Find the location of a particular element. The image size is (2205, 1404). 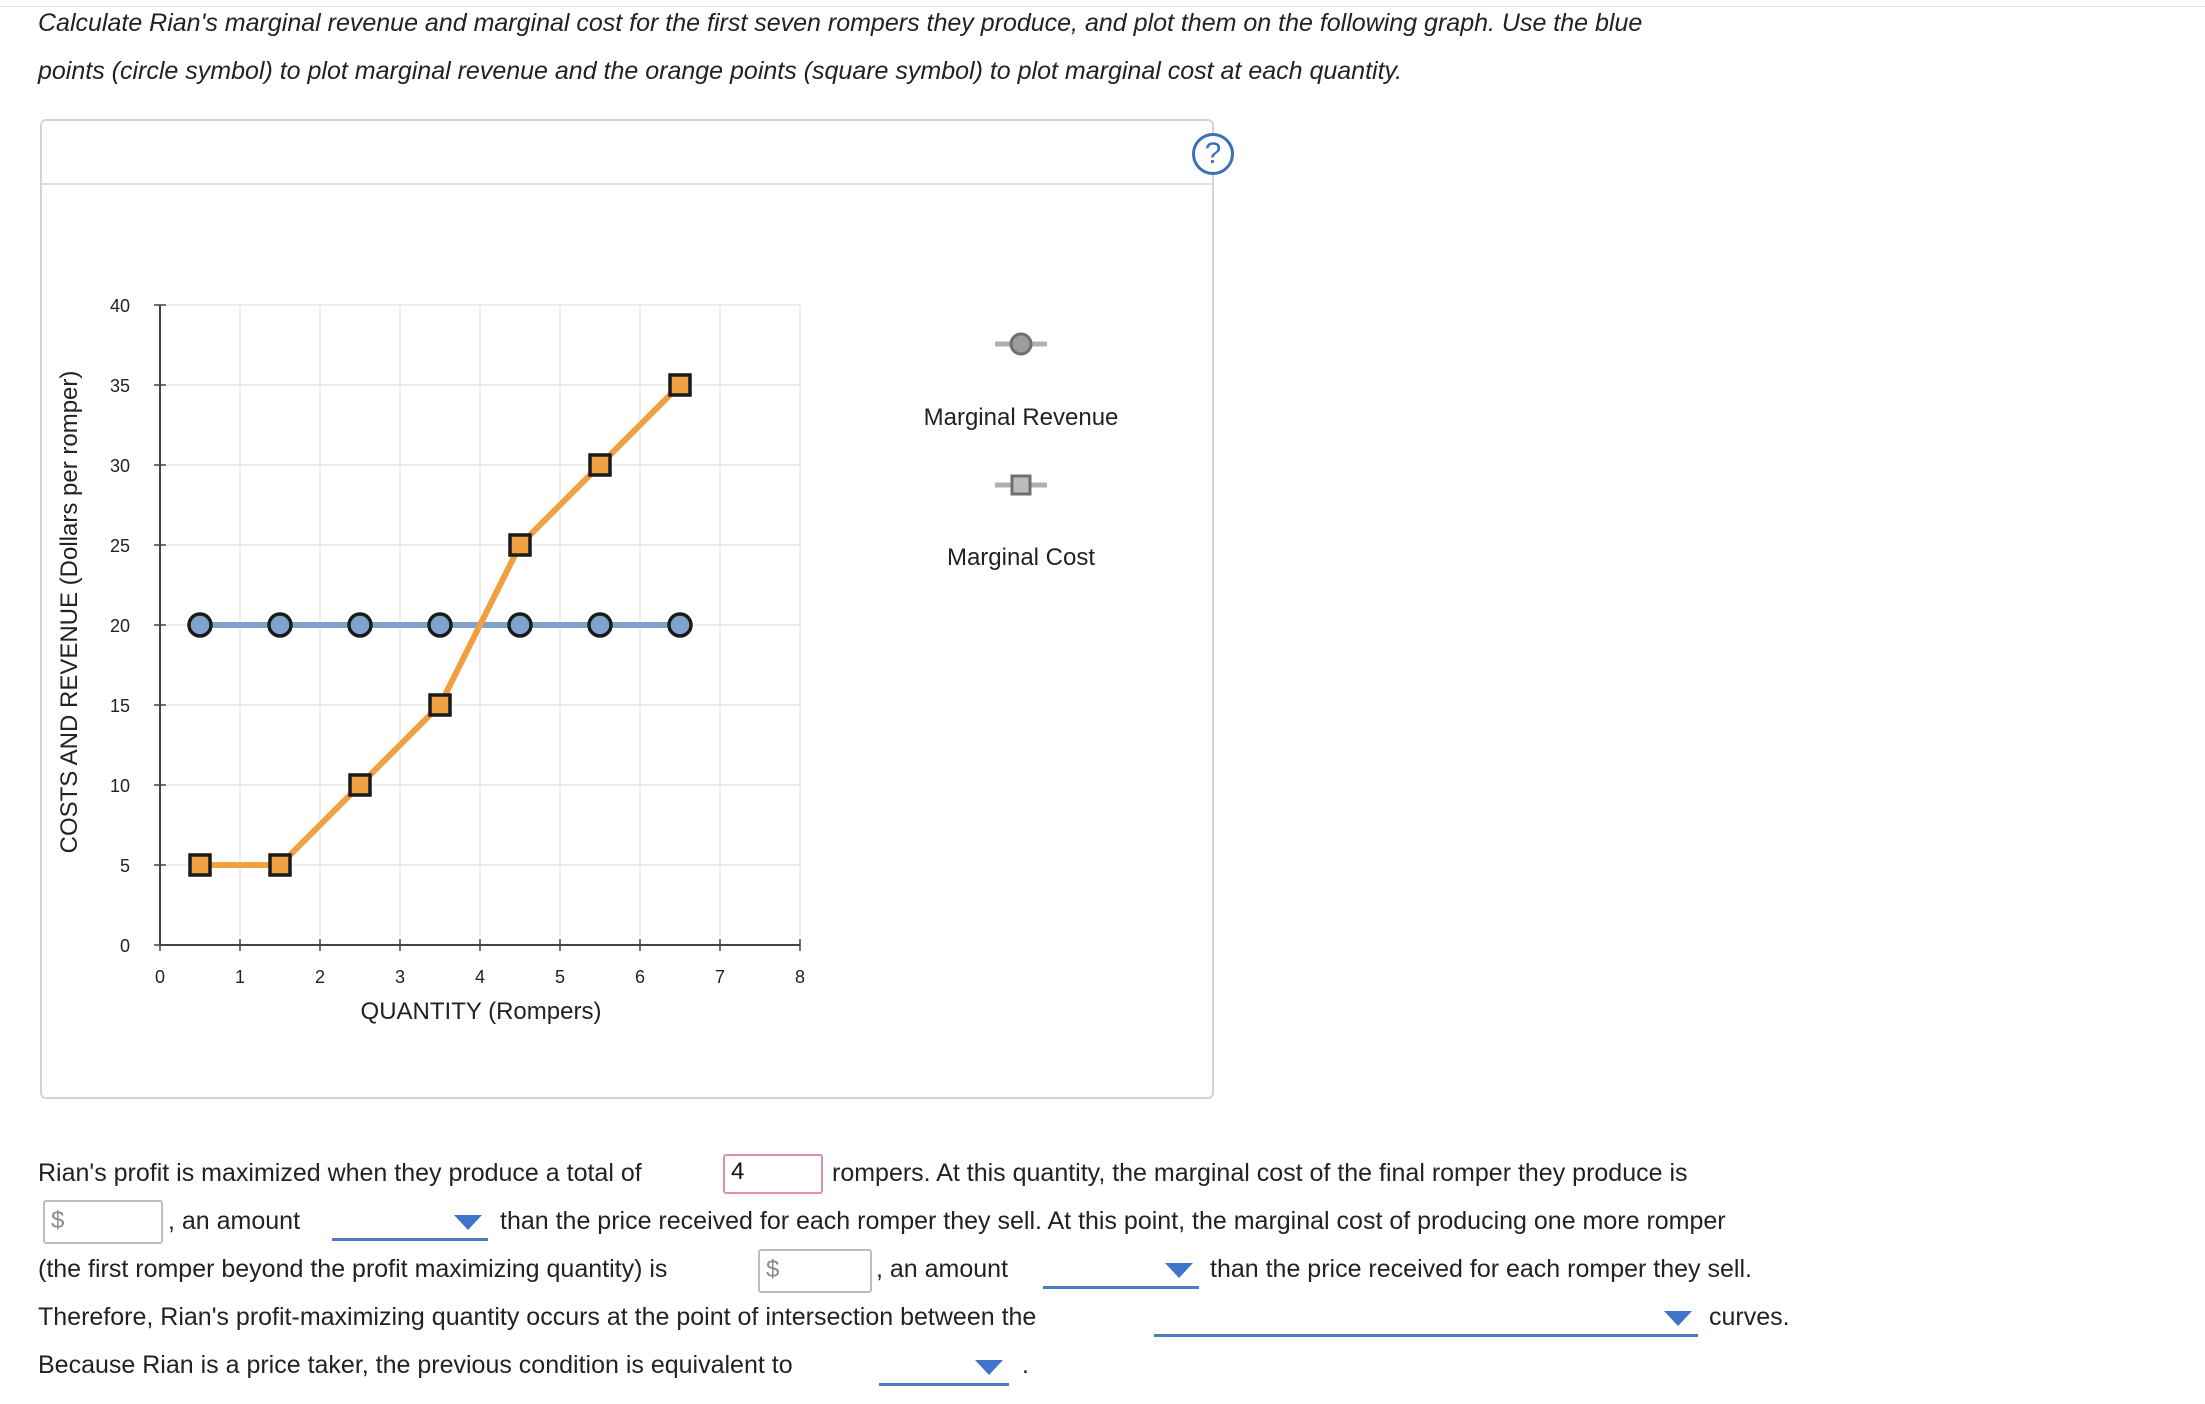

panel-header-divider is located at coordinates (627, 184).